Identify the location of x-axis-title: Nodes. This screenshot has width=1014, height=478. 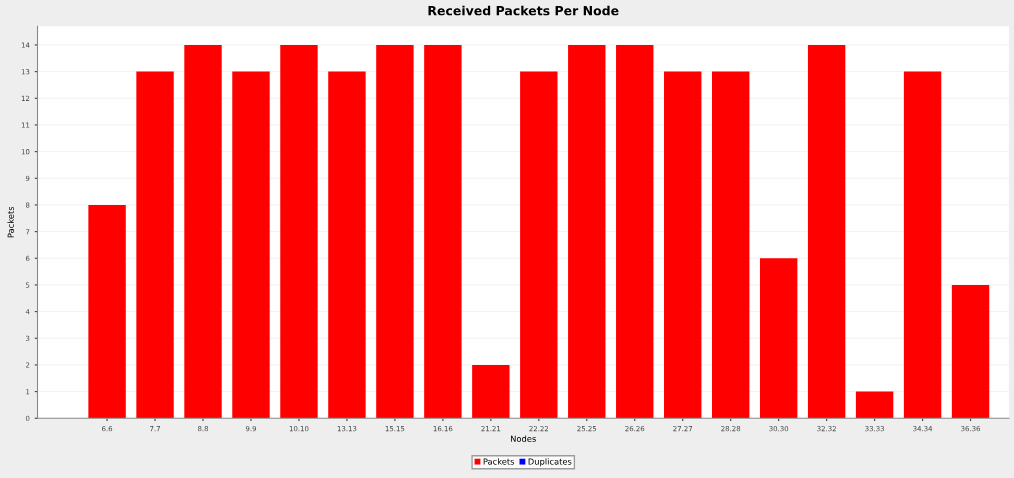
(523, 438).